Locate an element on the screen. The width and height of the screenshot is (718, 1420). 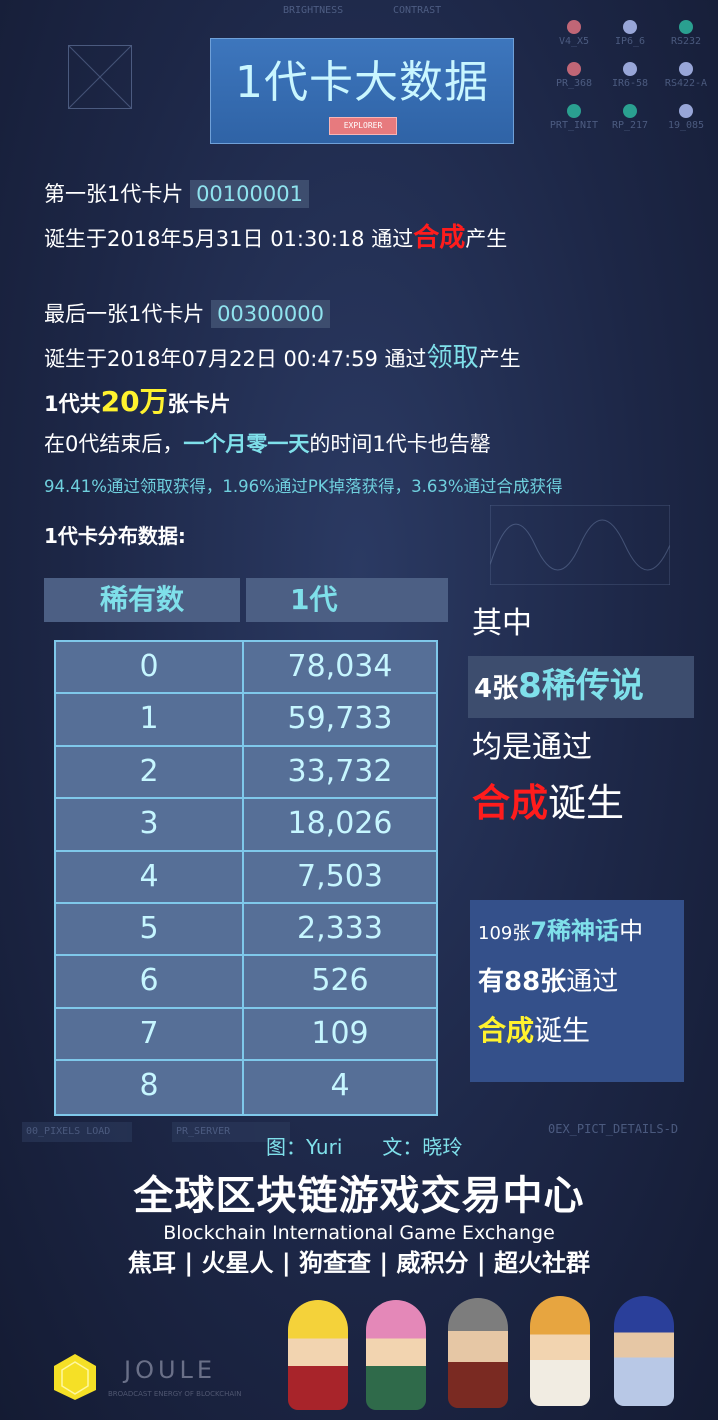
table-row: 4 7,503 is located at coordinates (246, 877).